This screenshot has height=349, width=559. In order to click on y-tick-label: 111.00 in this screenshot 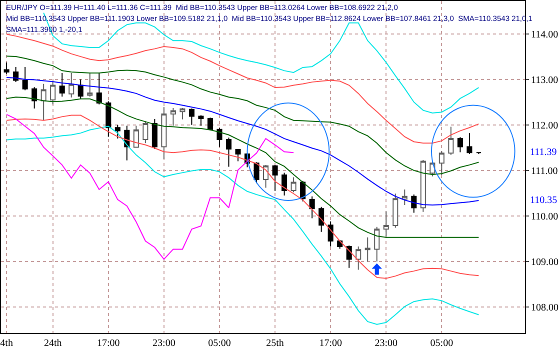, I will do `click(544, 171)`.